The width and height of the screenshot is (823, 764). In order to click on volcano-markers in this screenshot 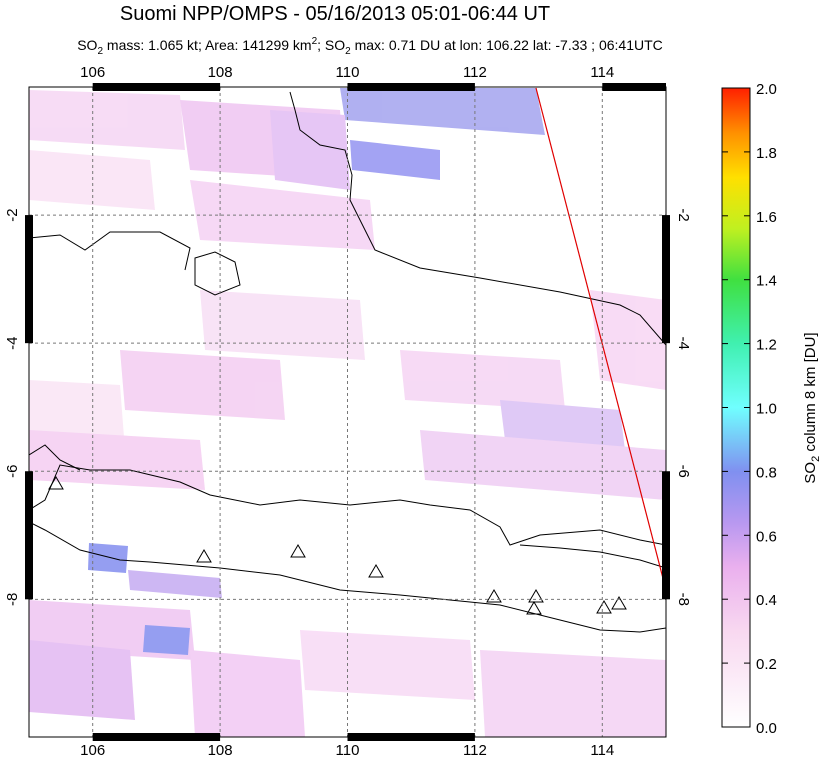, I will do `click(337, 545)`.